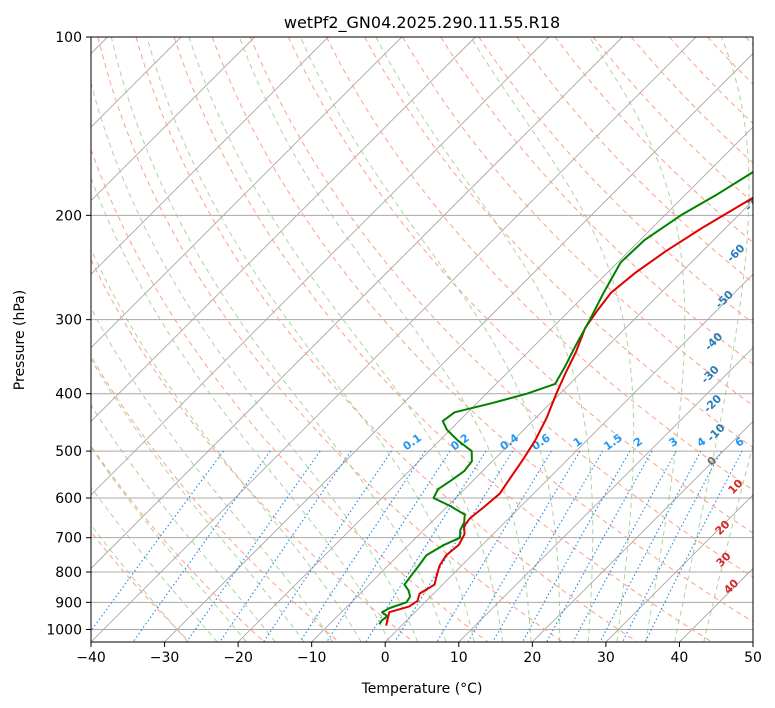  I want to click on y-tick-label: 1000, so click(64, 630).